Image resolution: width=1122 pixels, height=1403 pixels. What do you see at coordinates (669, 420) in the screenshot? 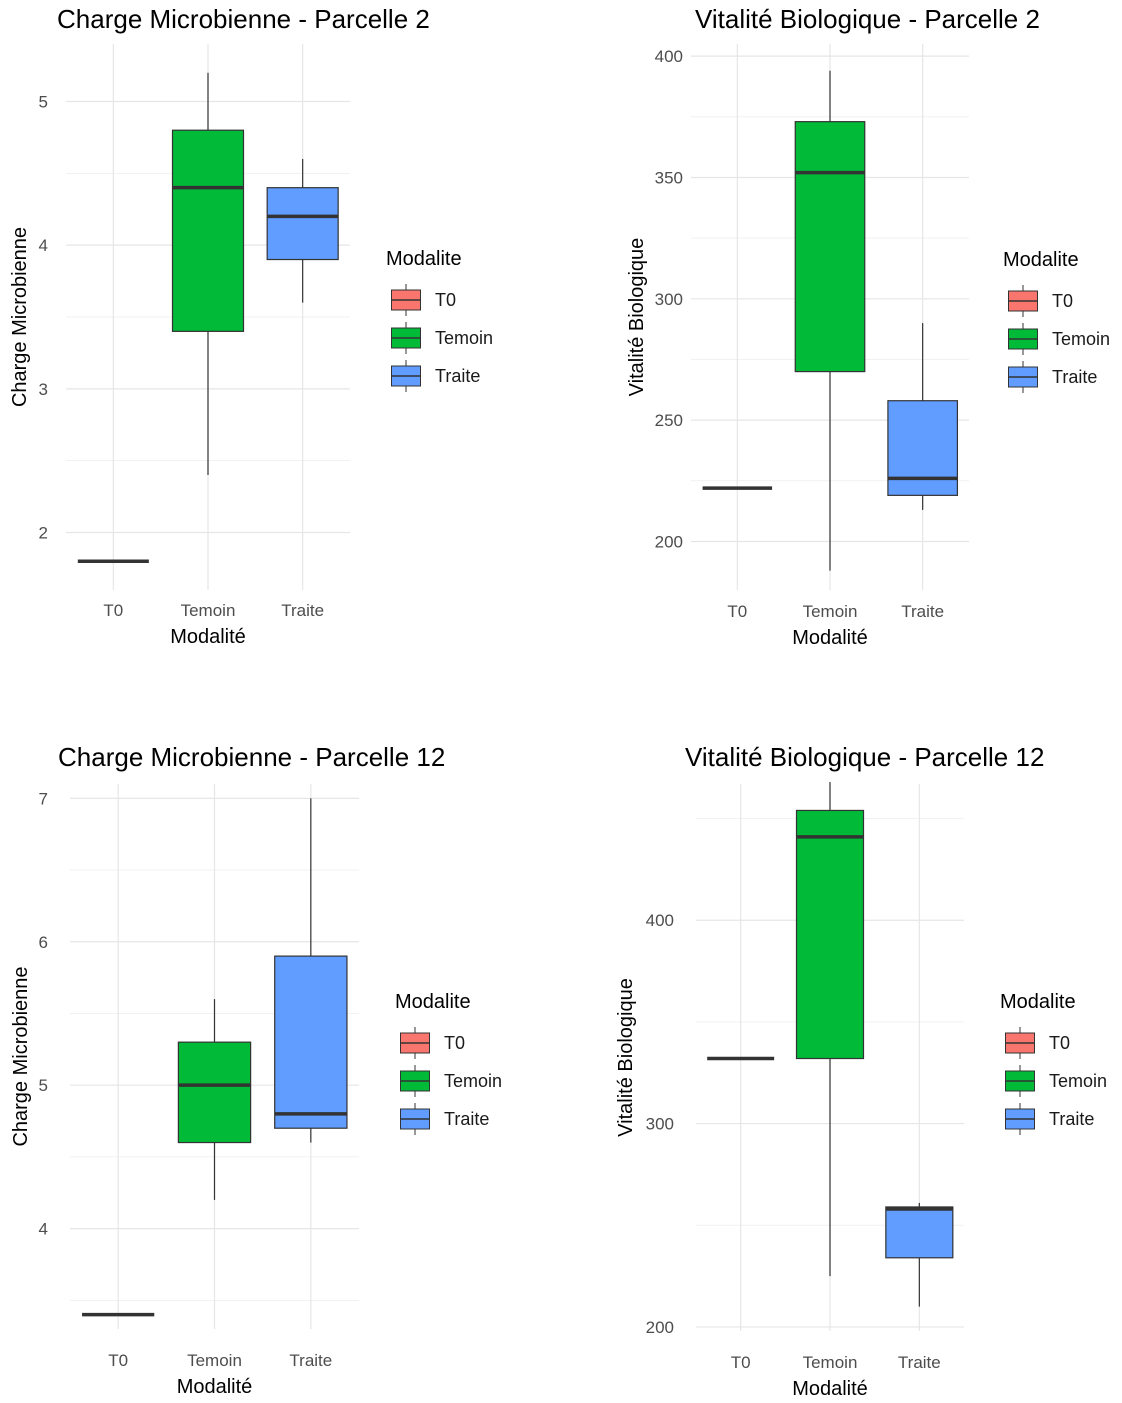
I see `y-tick-label: 250` at bounding box center [669, 420].